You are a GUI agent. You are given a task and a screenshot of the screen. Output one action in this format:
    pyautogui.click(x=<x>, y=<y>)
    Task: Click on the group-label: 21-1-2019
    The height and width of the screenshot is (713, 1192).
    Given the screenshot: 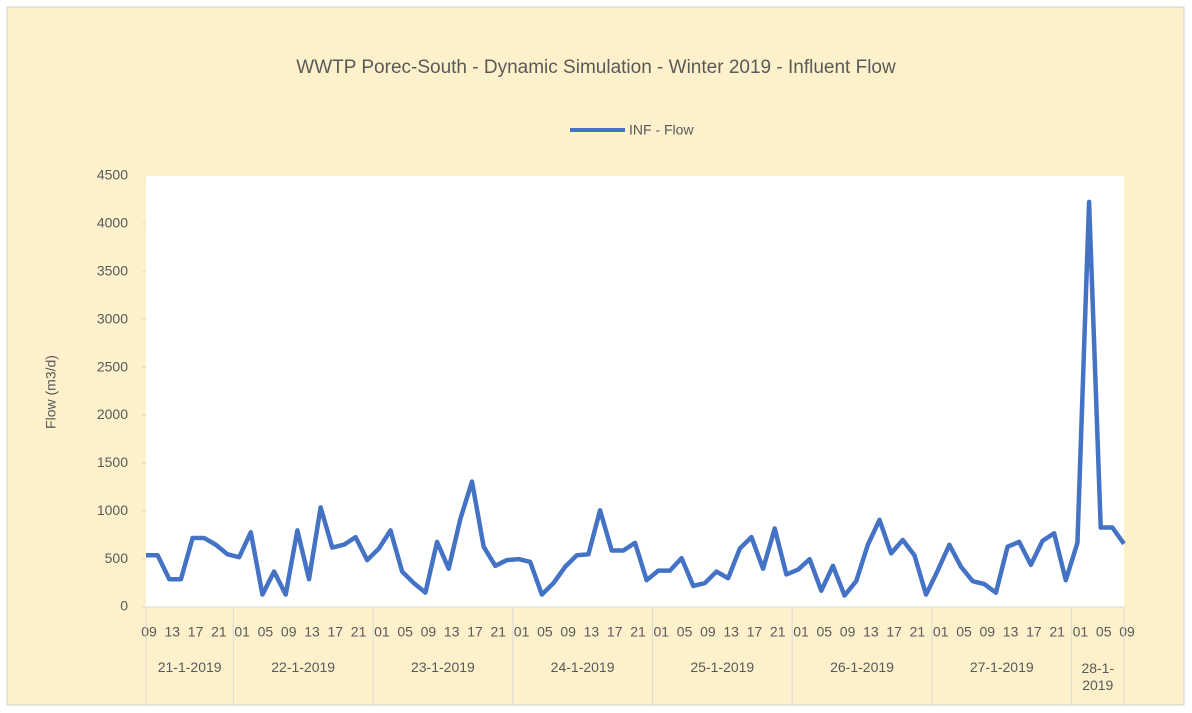 What is the action you would take?
    pyautogui.click(x=189, y=667)
    